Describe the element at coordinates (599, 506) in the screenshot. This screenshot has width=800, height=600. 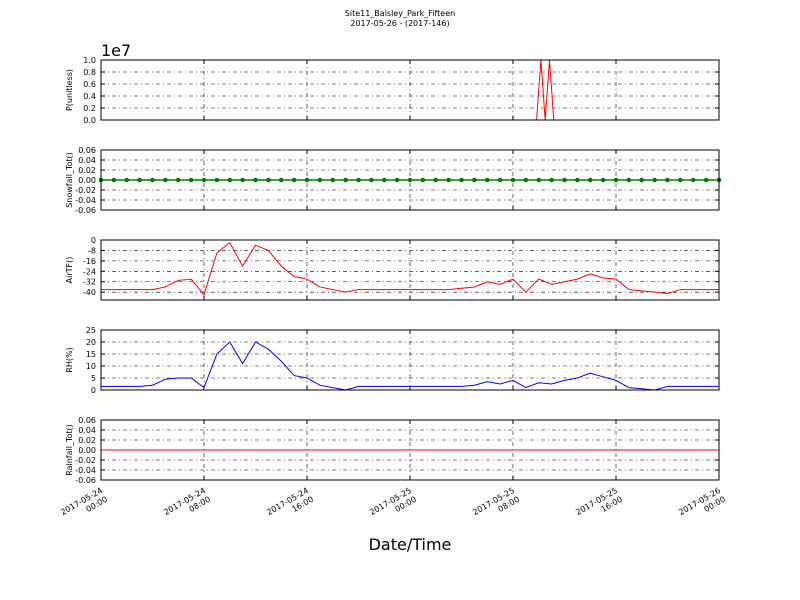
I see `x-tick-label: 2017-05-2516:00` at that location.